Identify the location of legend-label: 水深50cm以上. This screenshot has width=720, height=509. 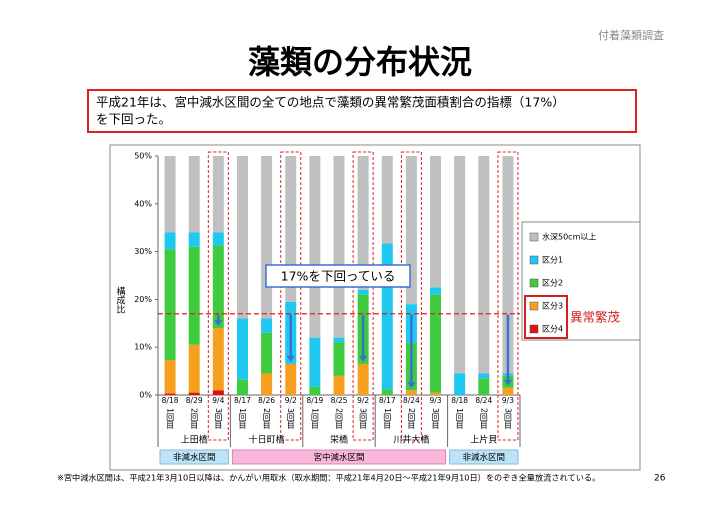
(569, 237).